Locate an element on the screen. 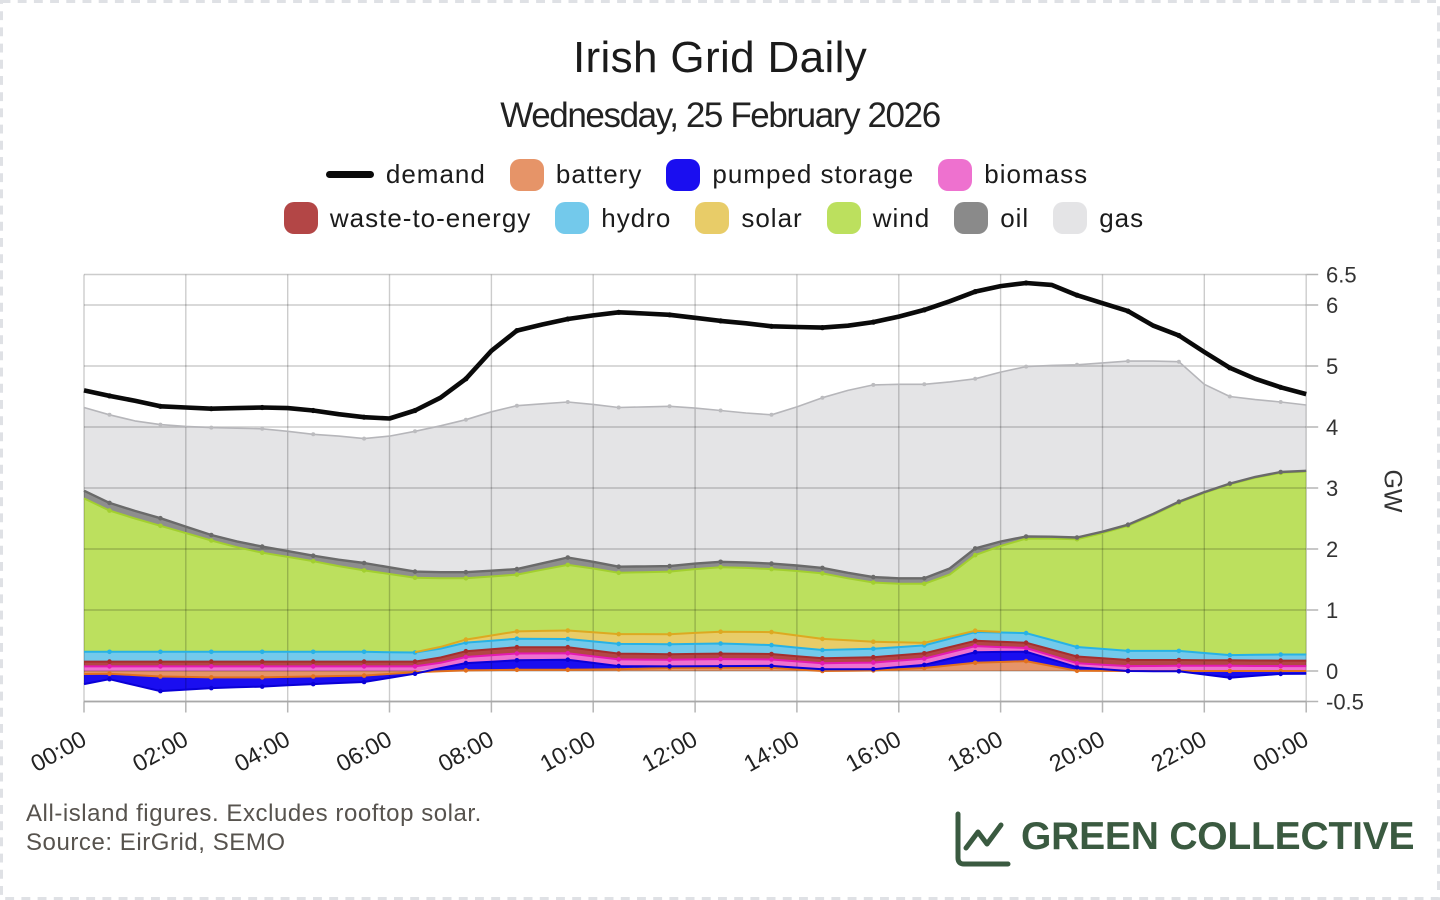  svg-text: 3 is located at coordinates (1332, 488).